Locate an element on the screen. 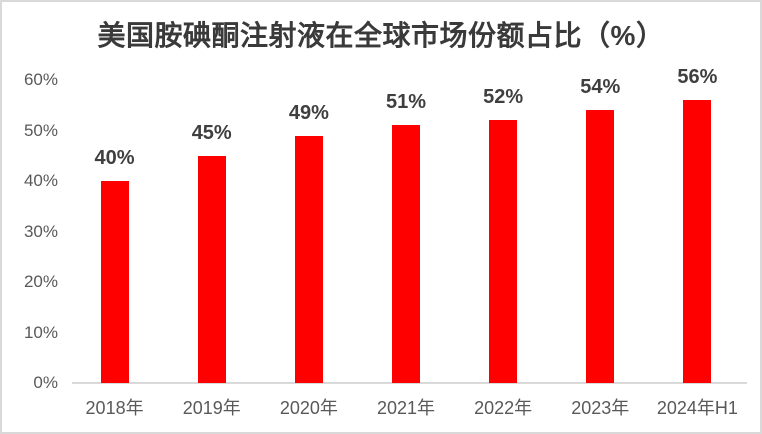 The height and width of the screenshot is (434, 762). bar-group: 52% is located at coordinates (503, 234).